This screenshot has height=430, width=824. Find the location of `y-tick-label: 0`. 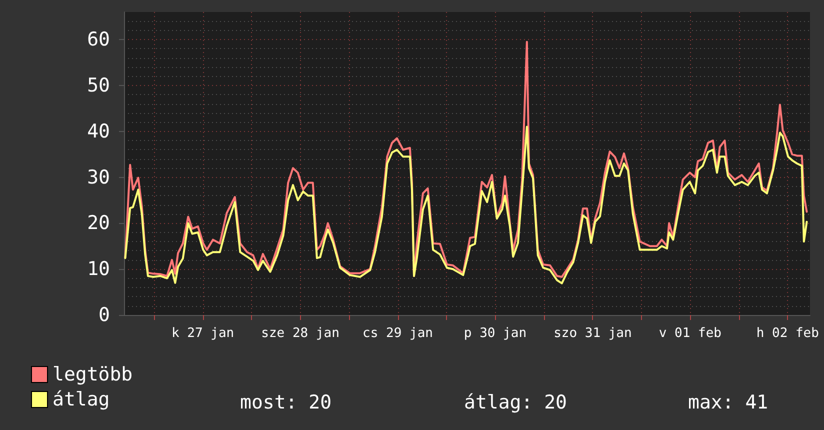

y-tick-label: 0 is located at coordinates (104, 315).